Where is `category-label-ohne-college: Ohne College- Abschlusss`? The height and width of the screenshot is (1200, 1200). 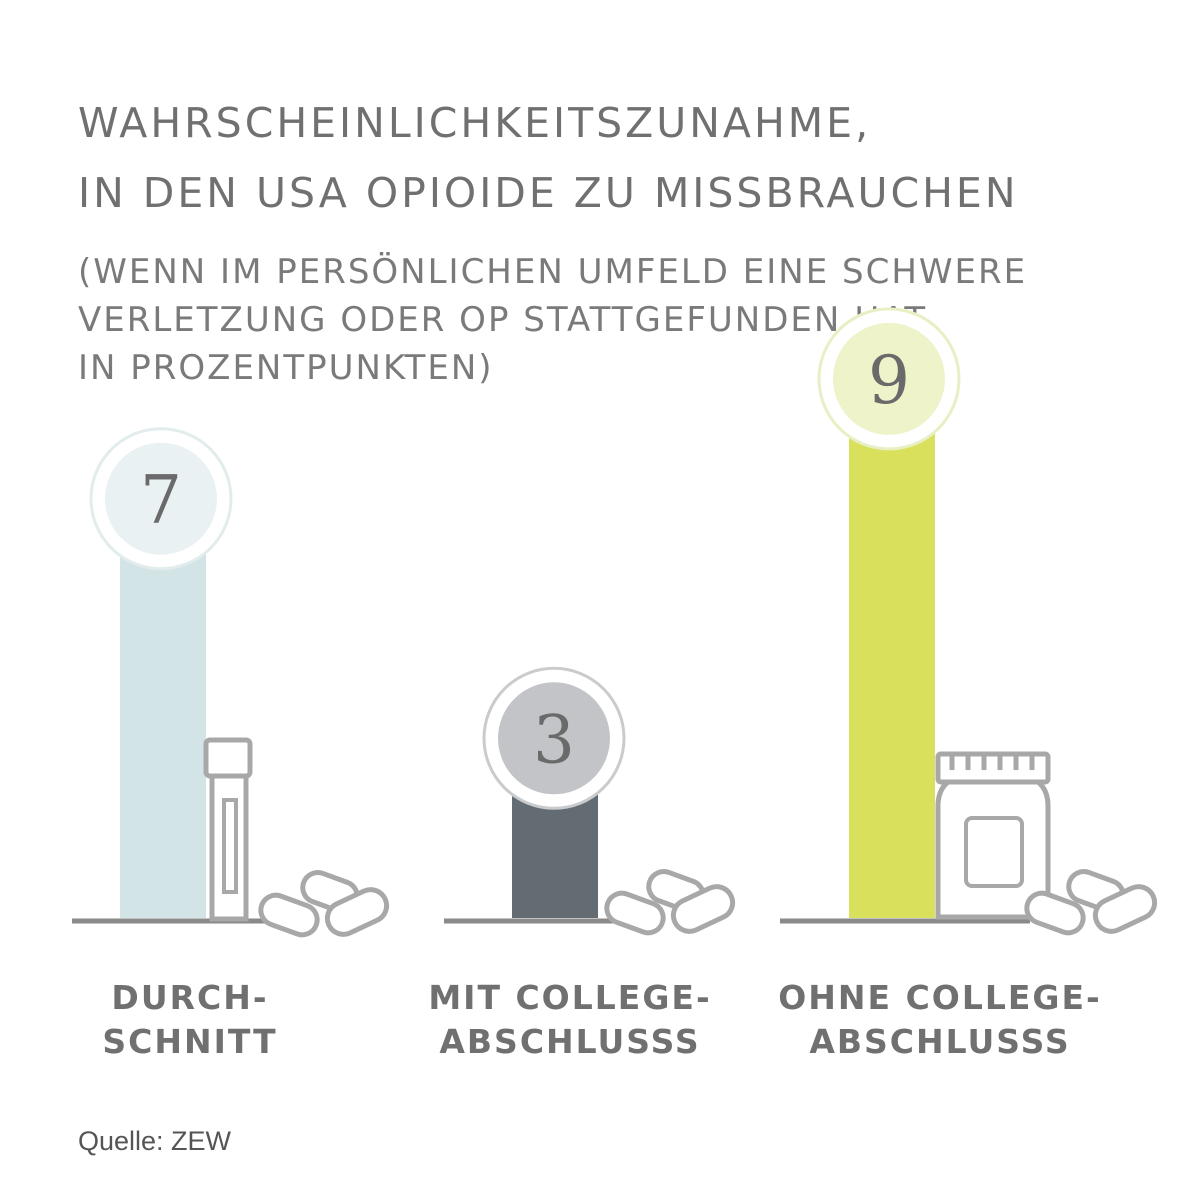 category-label-ohne-college: Ohne College- Abschlusss is located at coordinates (940, 1020).